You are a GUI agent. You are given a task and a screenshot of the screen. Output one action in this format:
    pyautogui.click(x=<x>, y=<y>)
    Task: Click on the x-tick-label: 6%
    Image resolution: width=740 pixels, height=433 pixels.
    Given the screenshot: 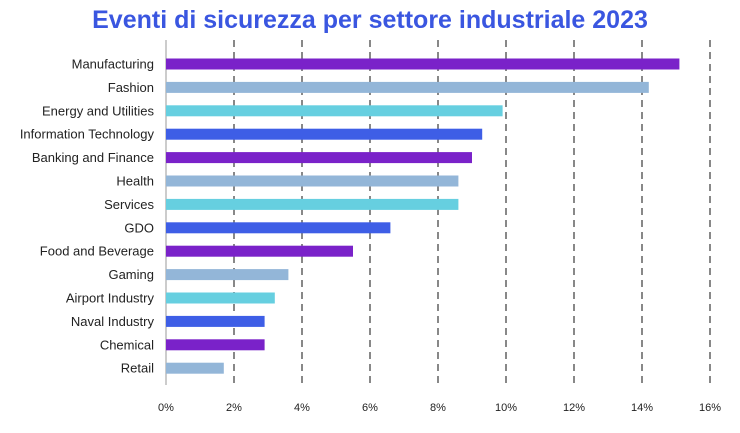 What is the action you would take?
    pyautogui.click(x=370, y=408)
    